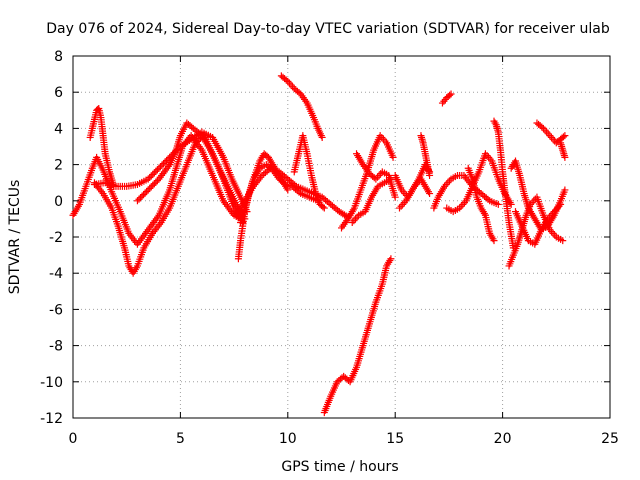  Describe the element at coordinates (503, 439) in the screenshot. I see `x-tick-label: 20` at that location.